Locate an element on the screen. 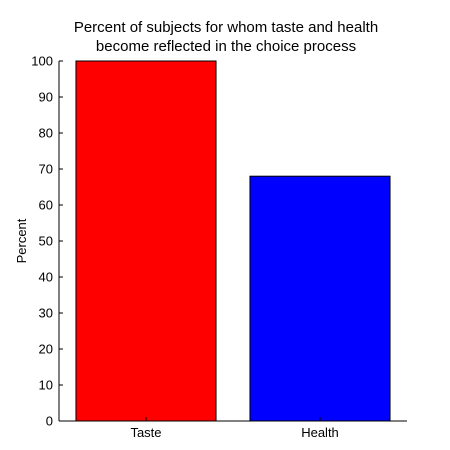 The width and height of the screenshot is (450, 450). y-tick-label: 40 is located at coordinates (46, 277).